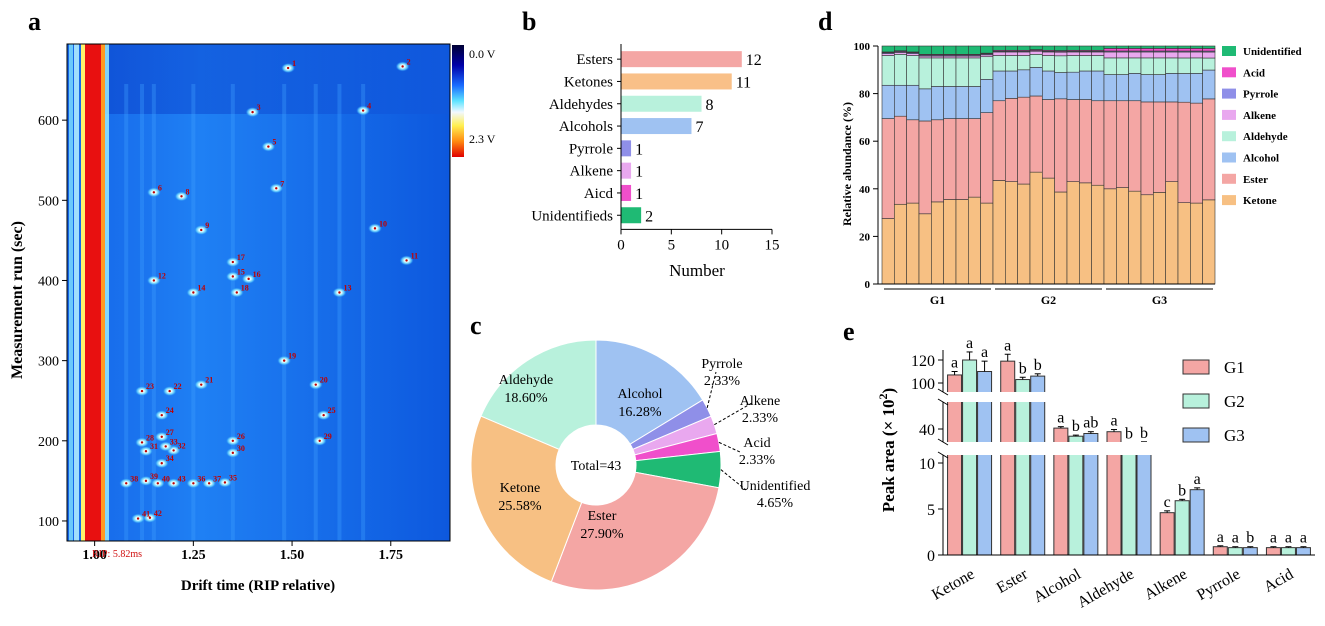  I want to click on bar-e, so click(1008, 458).